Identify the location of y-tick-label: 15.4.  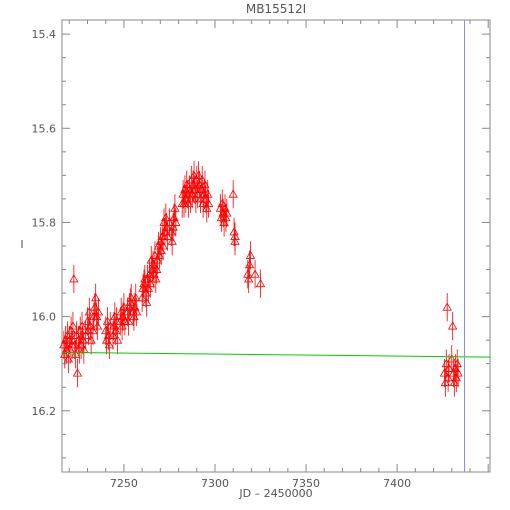
(44, 34).